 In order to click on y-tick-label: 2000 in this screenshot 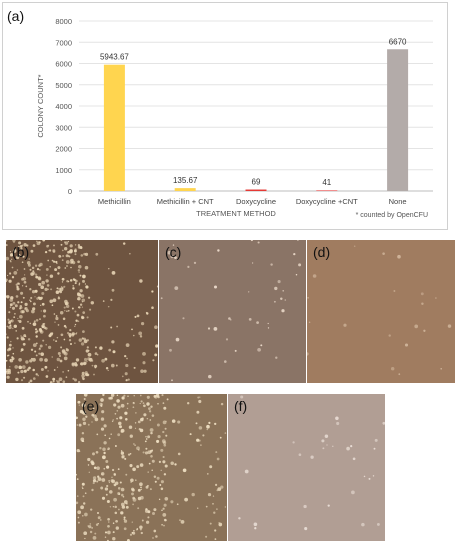, I will do `click(63, 149)`.